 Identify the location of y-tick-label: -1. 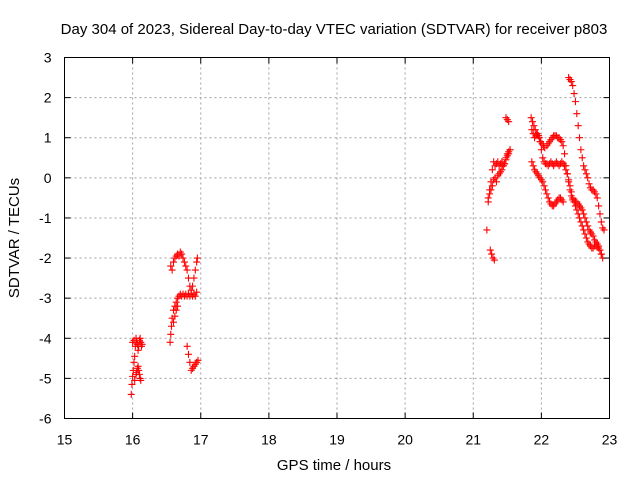
(45, 218).